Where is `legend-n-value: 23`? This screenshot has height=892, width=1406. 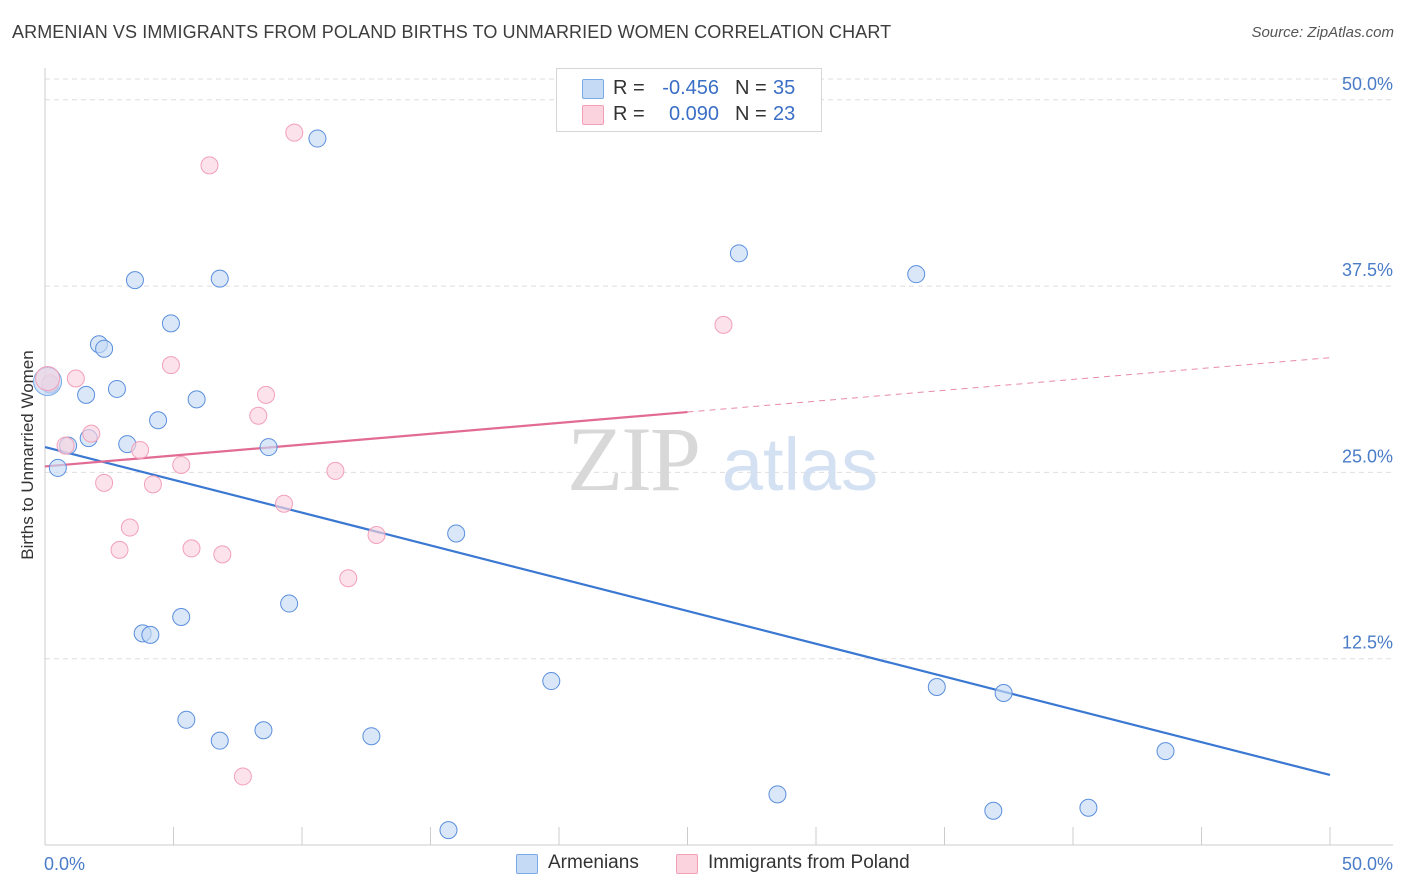
legend-n-value: 23 is located at coordinates (784, 114).